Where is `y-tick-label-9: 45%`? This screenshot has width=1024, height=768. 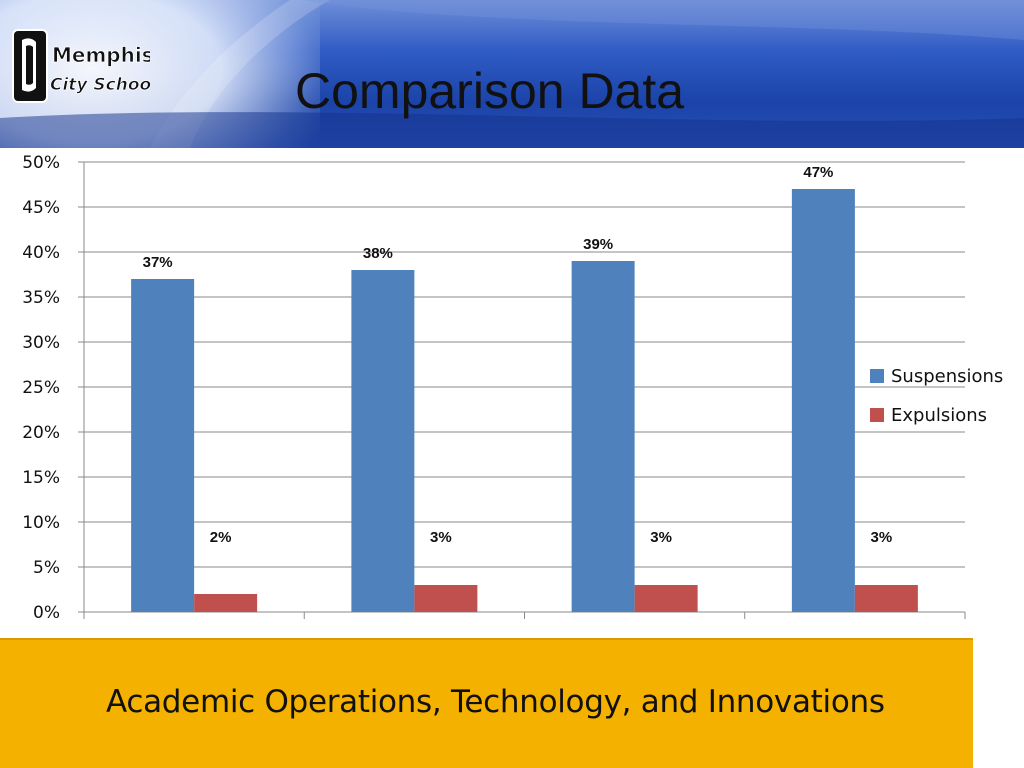 y-tick-label-9: 45% is located at coordinates (41, 208).